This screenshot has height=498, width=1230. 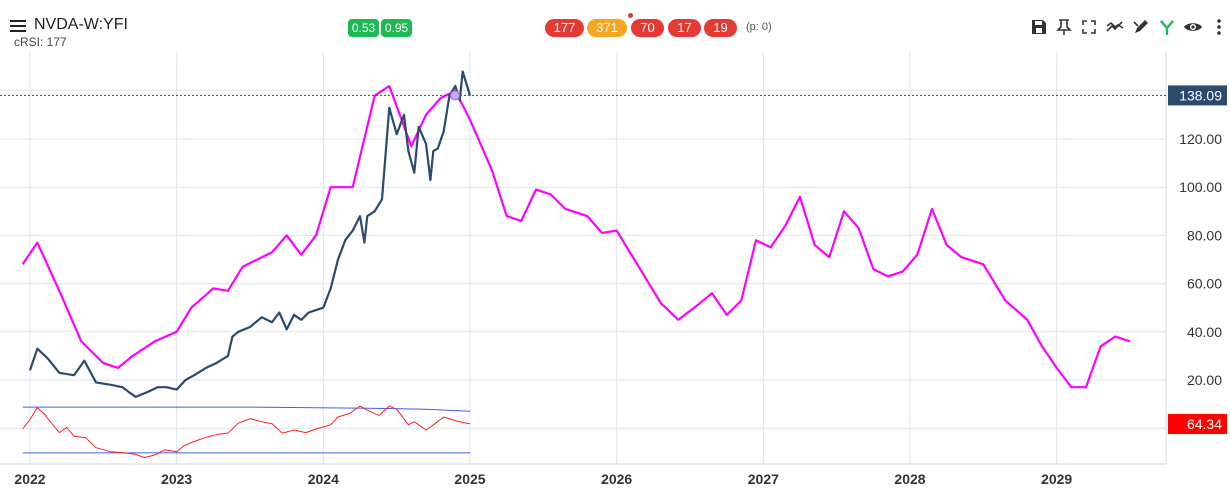 I want to click on count-badge-5: 19, so click(x=720, y=28).